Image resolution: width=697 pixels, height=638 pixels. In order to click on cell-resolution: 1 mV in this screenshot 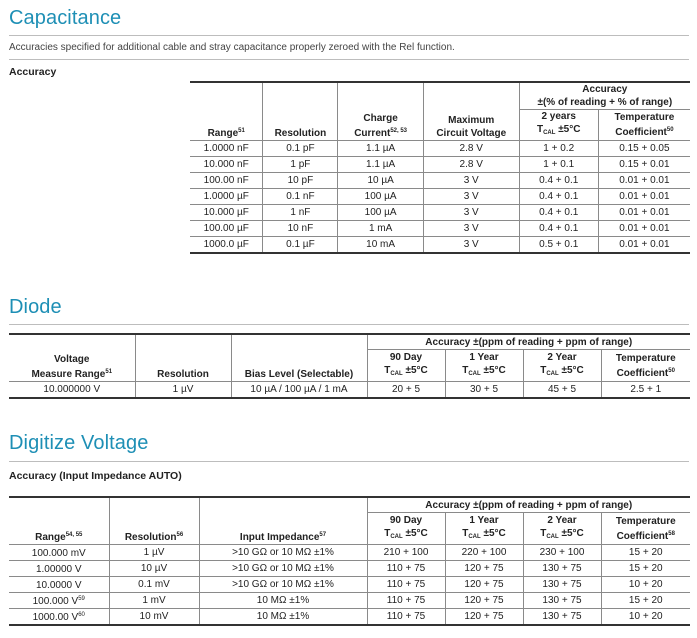, I will do `click(154, 600)`.